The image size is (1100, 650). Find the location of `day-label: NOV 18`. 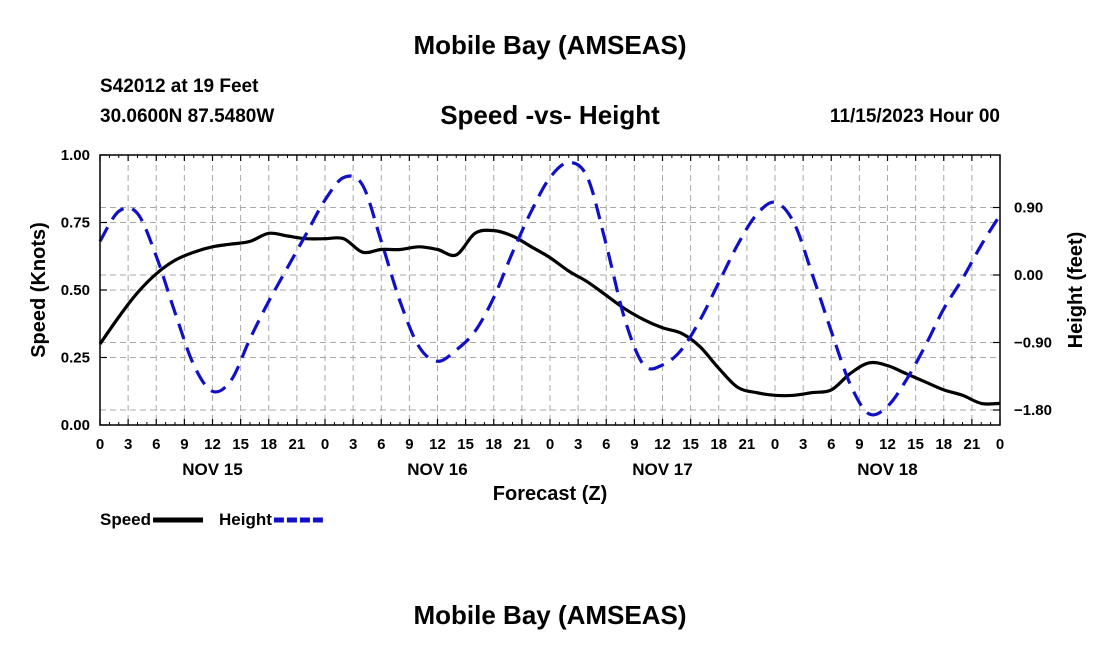

day-label: NOV 18 is located at coordinates (887, 469).